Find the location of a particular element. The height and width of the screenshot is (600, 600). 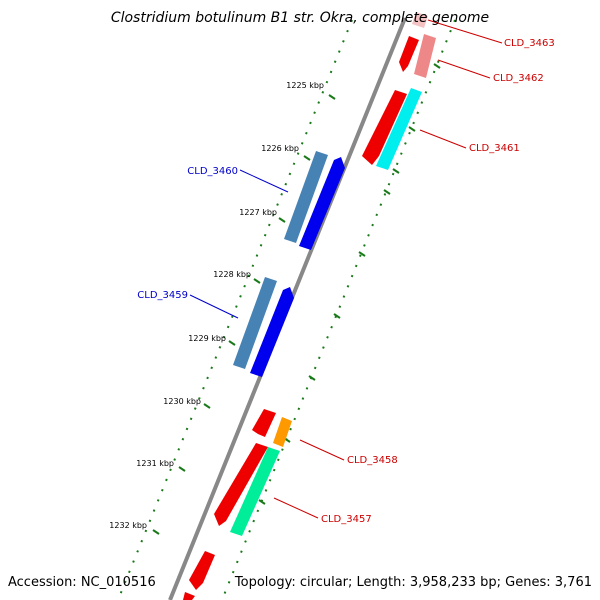

gene-label-cld-3463: CLD_3463 is located at coordinates (529, 43).